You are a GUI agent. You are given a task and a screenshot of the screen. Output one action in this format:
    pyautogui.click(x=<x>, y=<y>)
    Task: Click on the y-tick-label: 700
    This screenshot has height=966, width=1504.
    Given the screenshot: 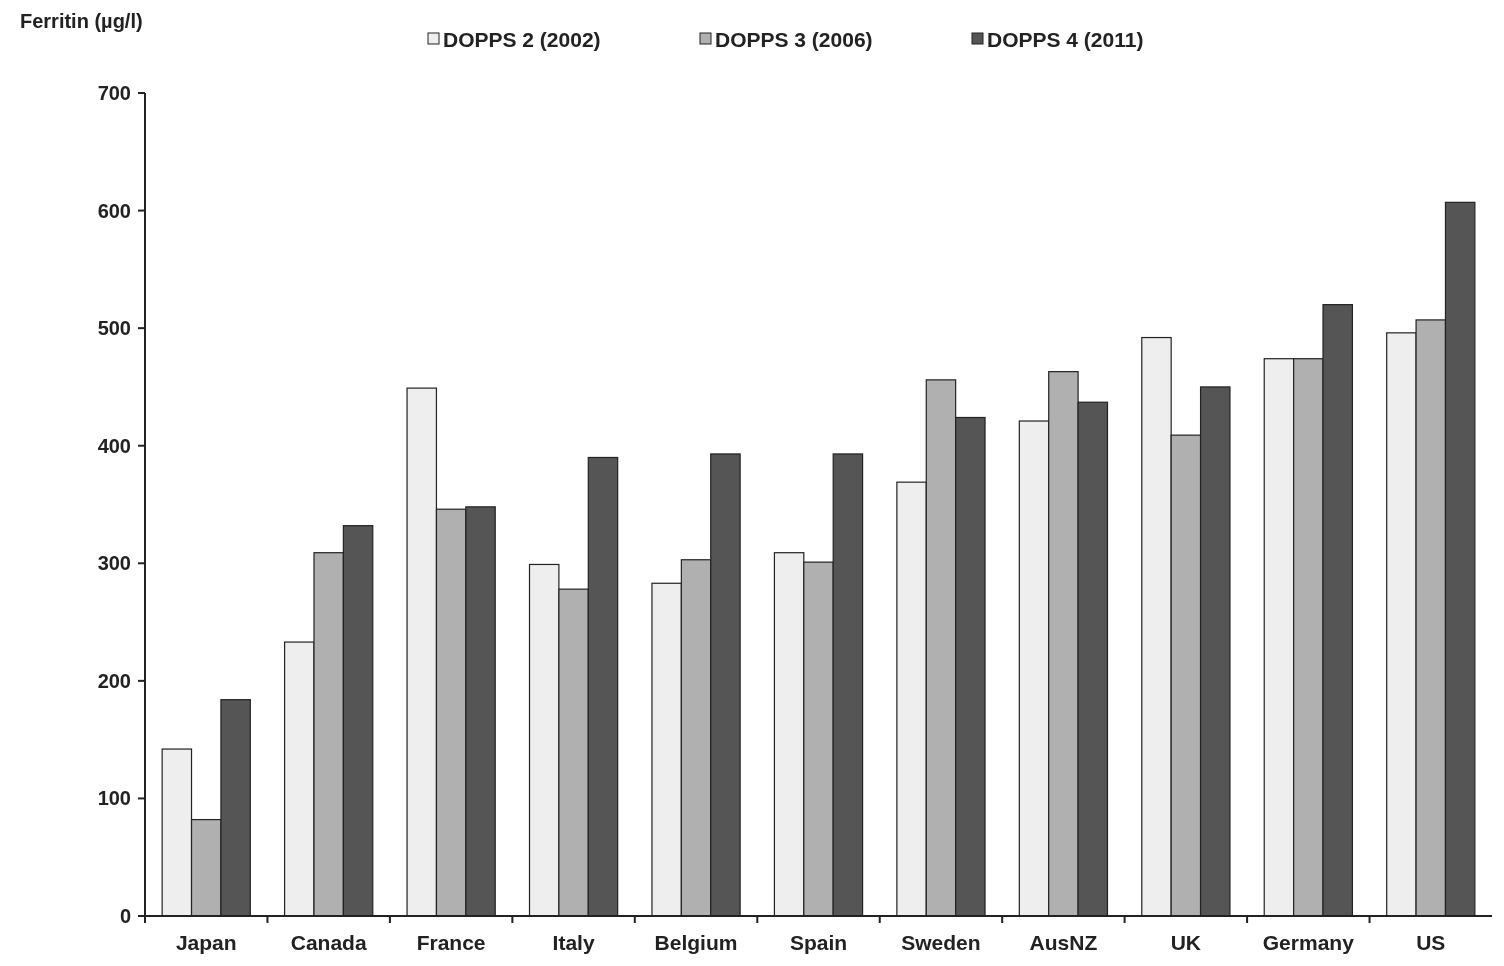 What is the action you would take?
    pyautogui.click(x=114, y=93)
    